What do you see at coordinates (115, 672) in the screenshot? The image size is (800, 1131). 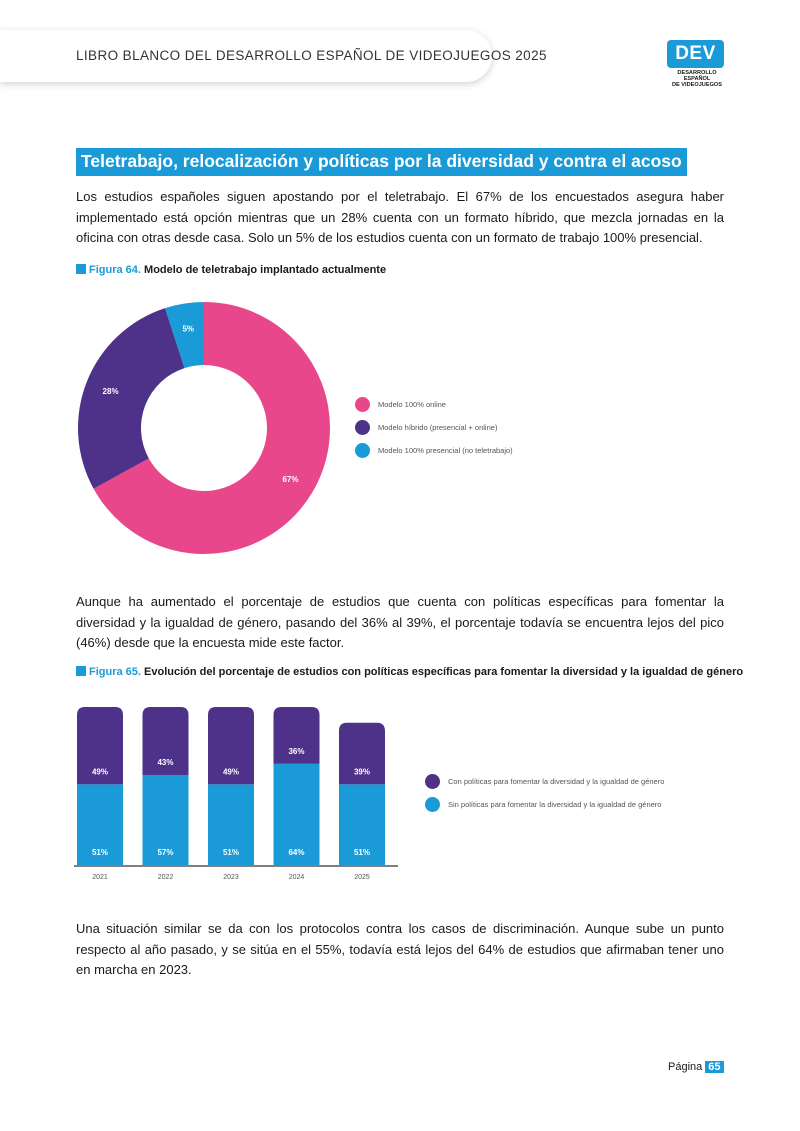 I see `figure-65-number: Figura 65.` at bounding box center [115, 672].